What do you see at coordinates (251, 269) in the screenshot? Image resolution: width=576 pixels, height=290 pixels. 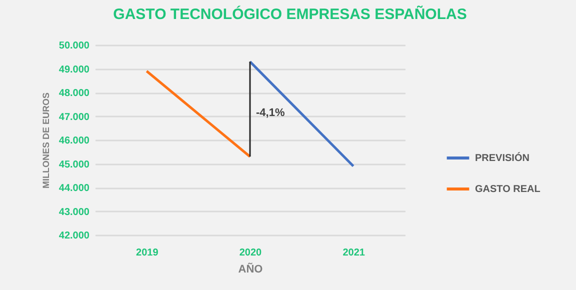 I see `x-axis-title: AÑO` at bounding box center [251, 269].